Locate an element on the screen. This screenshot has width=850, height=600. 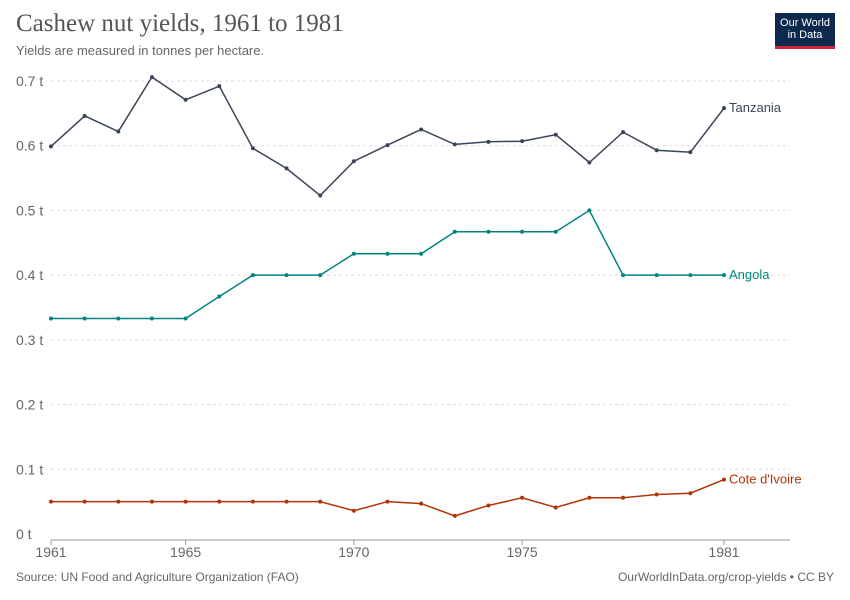
series-label: Angola is located at coordinates (749, 274).